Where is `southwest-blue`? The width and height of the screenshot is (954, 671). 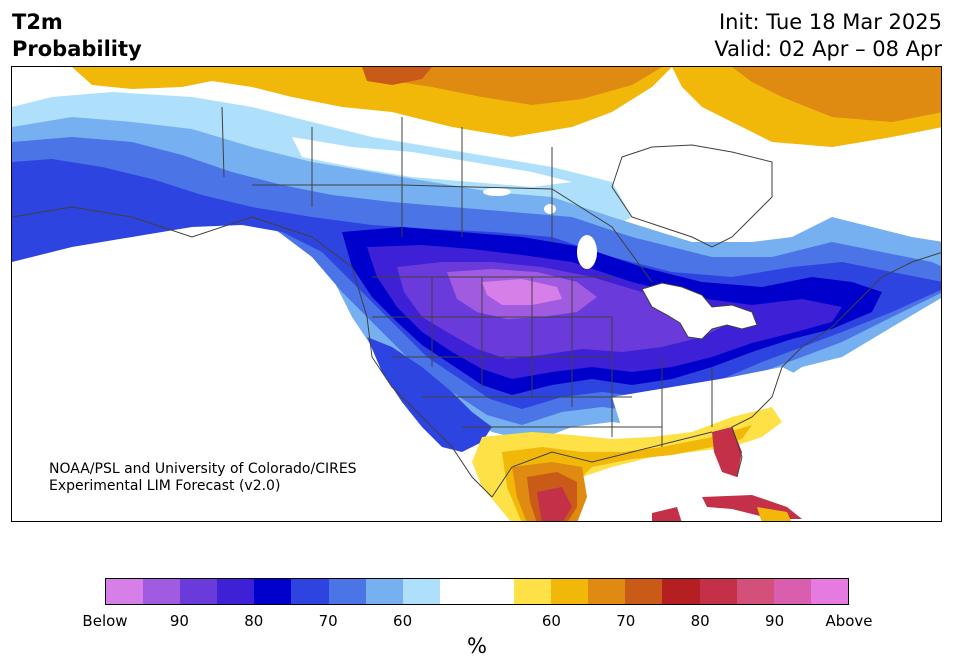 southwest-blue is located at coordinates (429, 394).